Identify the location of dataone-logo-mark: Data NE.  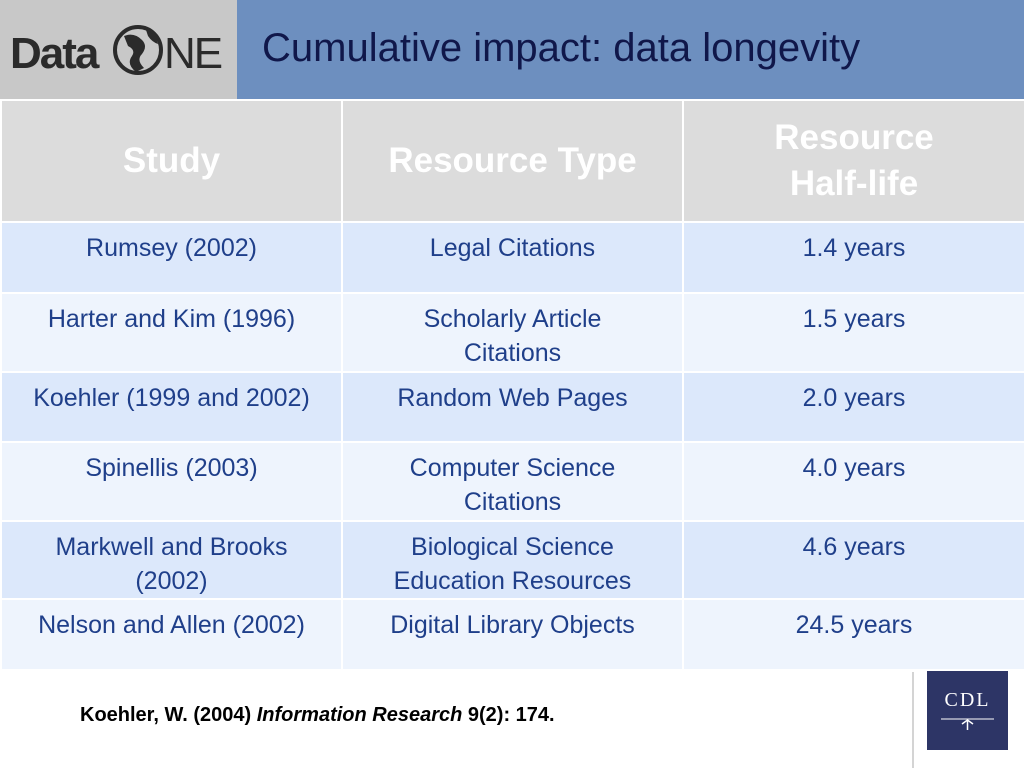
(117, 51).